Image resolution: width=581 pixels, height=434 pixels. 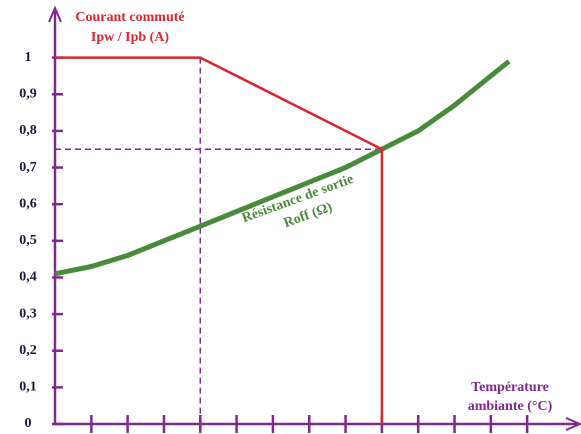 I want to click on y-tick-label: 1, so click(x=28, y=57).